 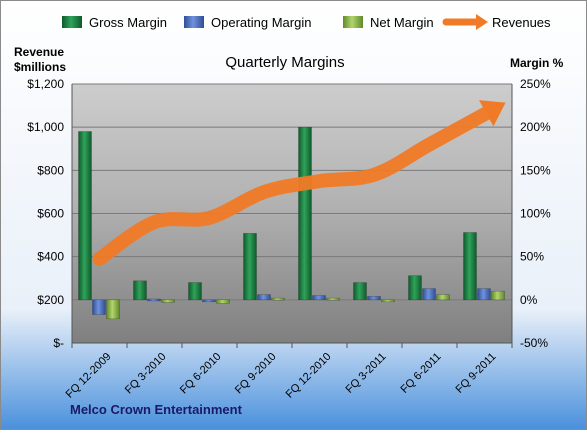 I want to click on legend-swatch-net-margin, so click(x=353, y=22).